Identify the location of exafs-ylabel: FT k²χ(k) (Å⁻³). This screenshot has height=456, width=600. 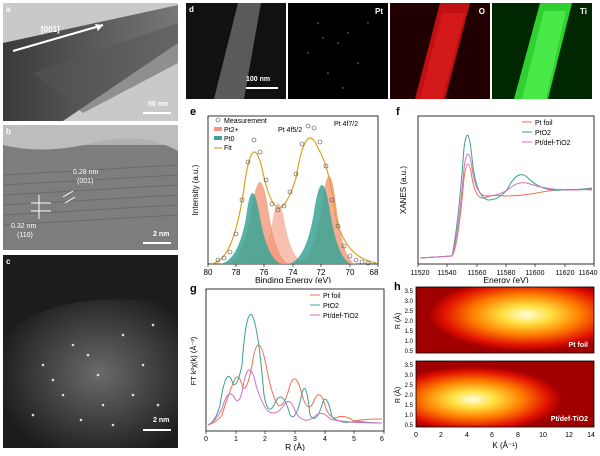
(193, 360).